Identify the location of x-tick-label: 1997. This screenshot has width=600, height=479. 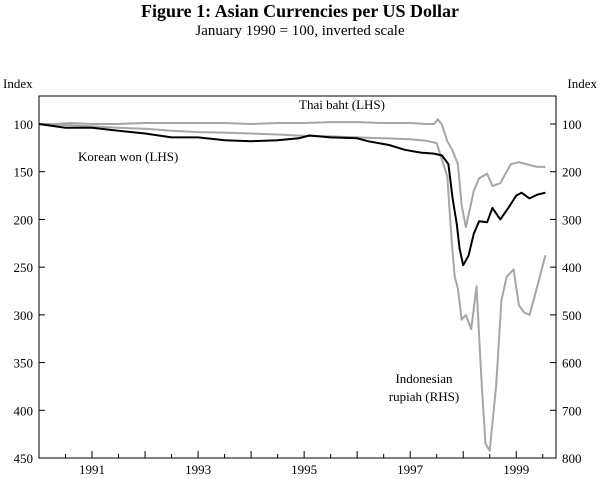
(410, 469).